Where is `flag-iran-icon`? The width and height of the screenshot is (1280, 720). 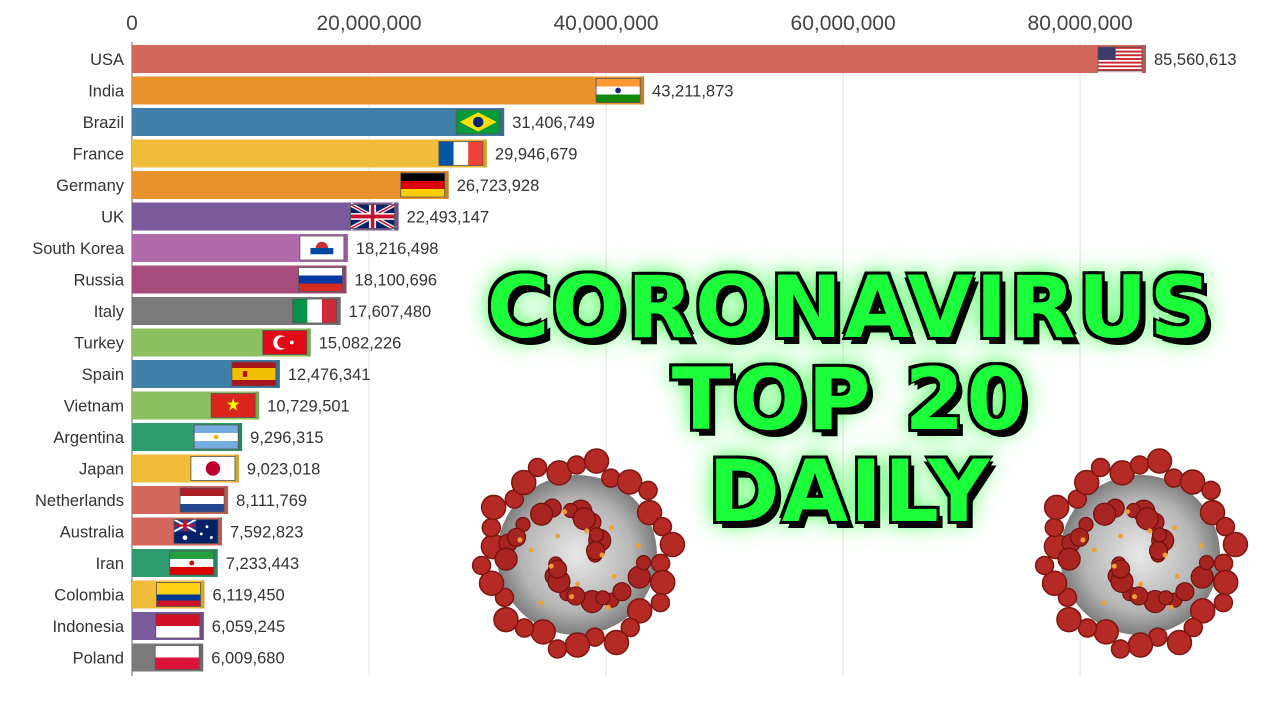
flag-iran-icon is located at coordinates (192, 563).